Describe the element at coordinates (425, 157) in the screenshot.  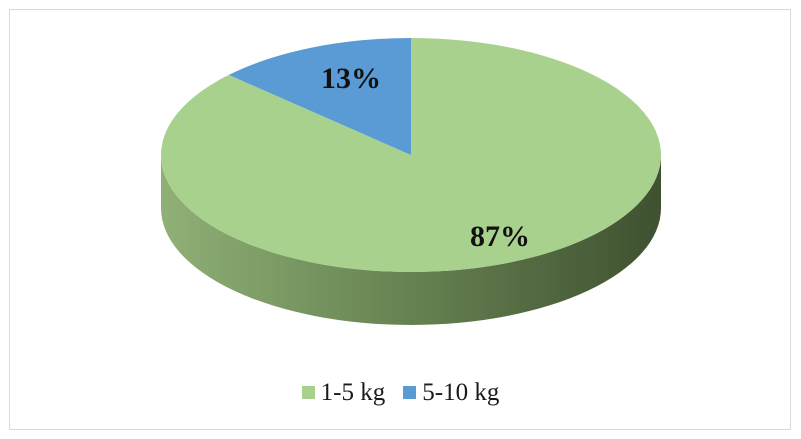
I see `pie-data-labels: 87% 13%` at that location.